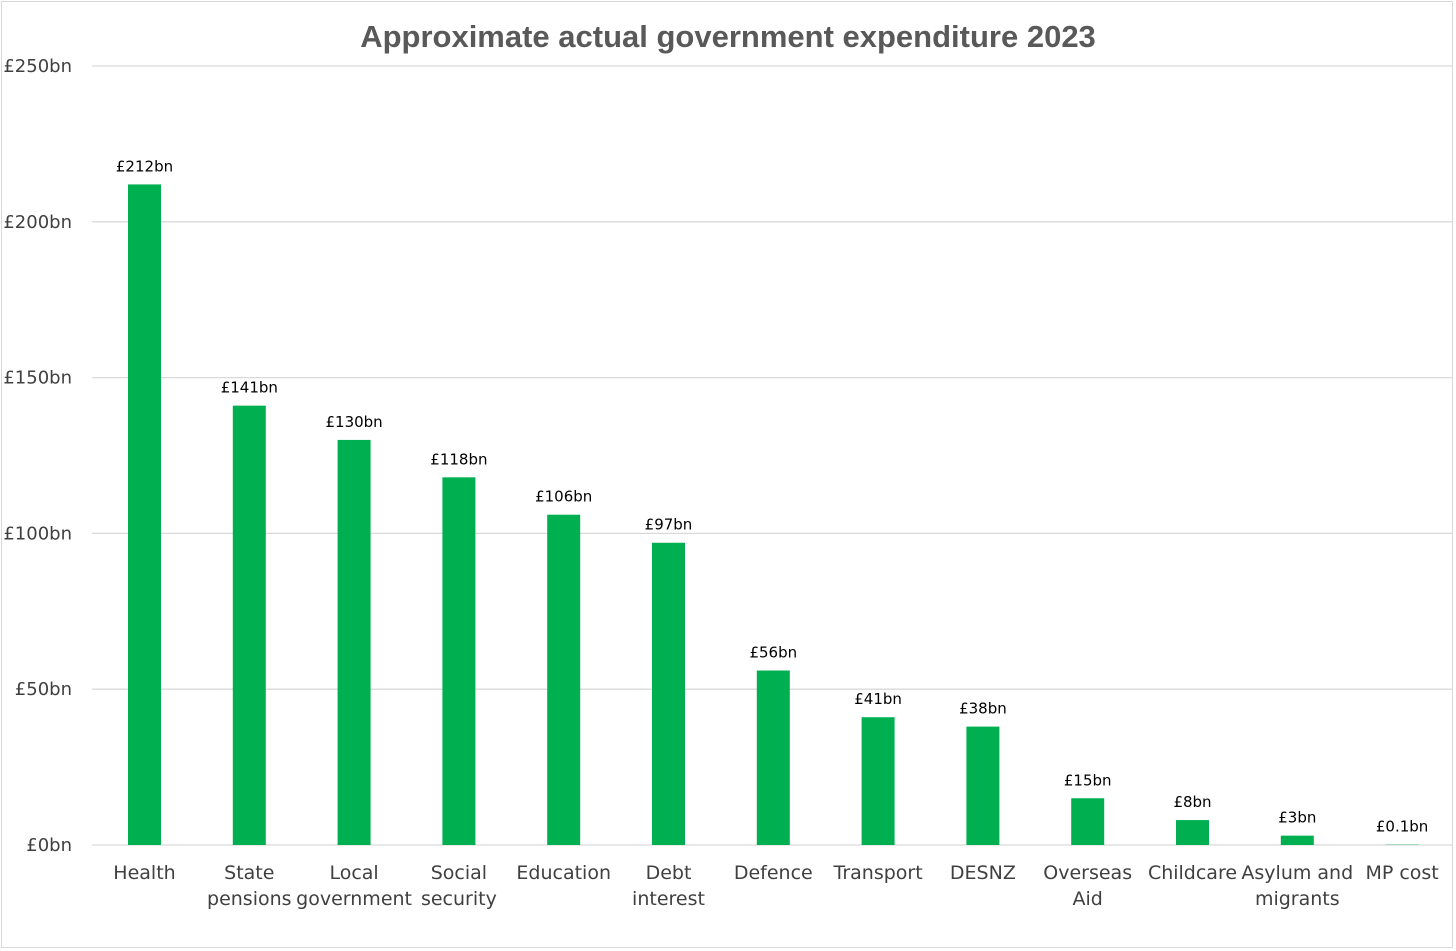 This screenshot has height=951, width=1456. What do you see at coordinates (983, 709) in the screenshot?
I see `data-label: £38bn` at bounding box center [983, 709].